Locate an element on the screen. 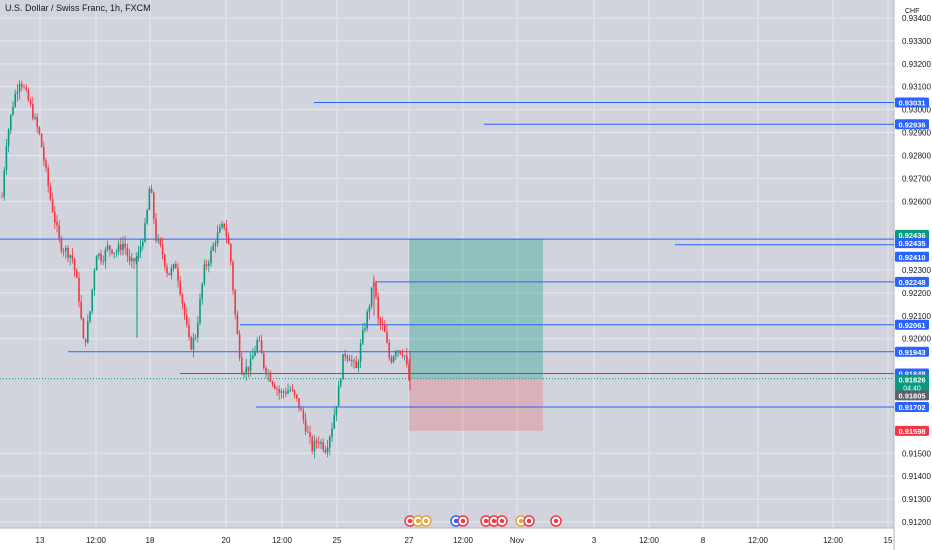 The height and width of the screenshot is (550, 932). time-tick-label: Nov is located at coordinates (517, 540).